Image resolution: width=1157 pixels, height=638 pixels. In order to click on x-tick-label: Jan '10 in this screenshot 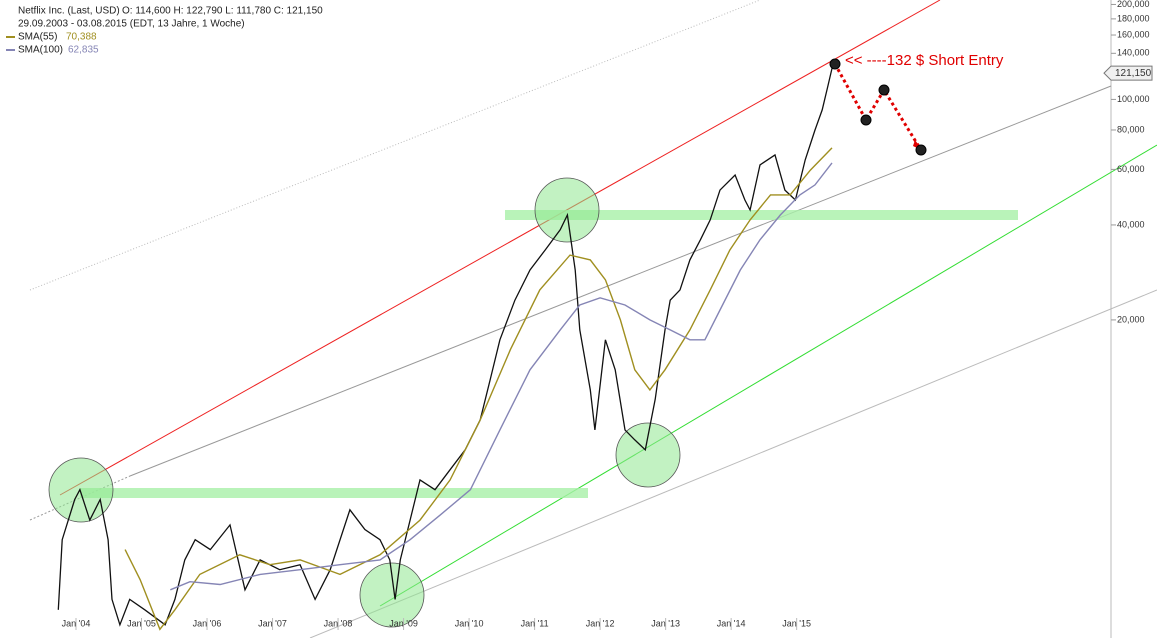, I will do `click(469, 623)`.